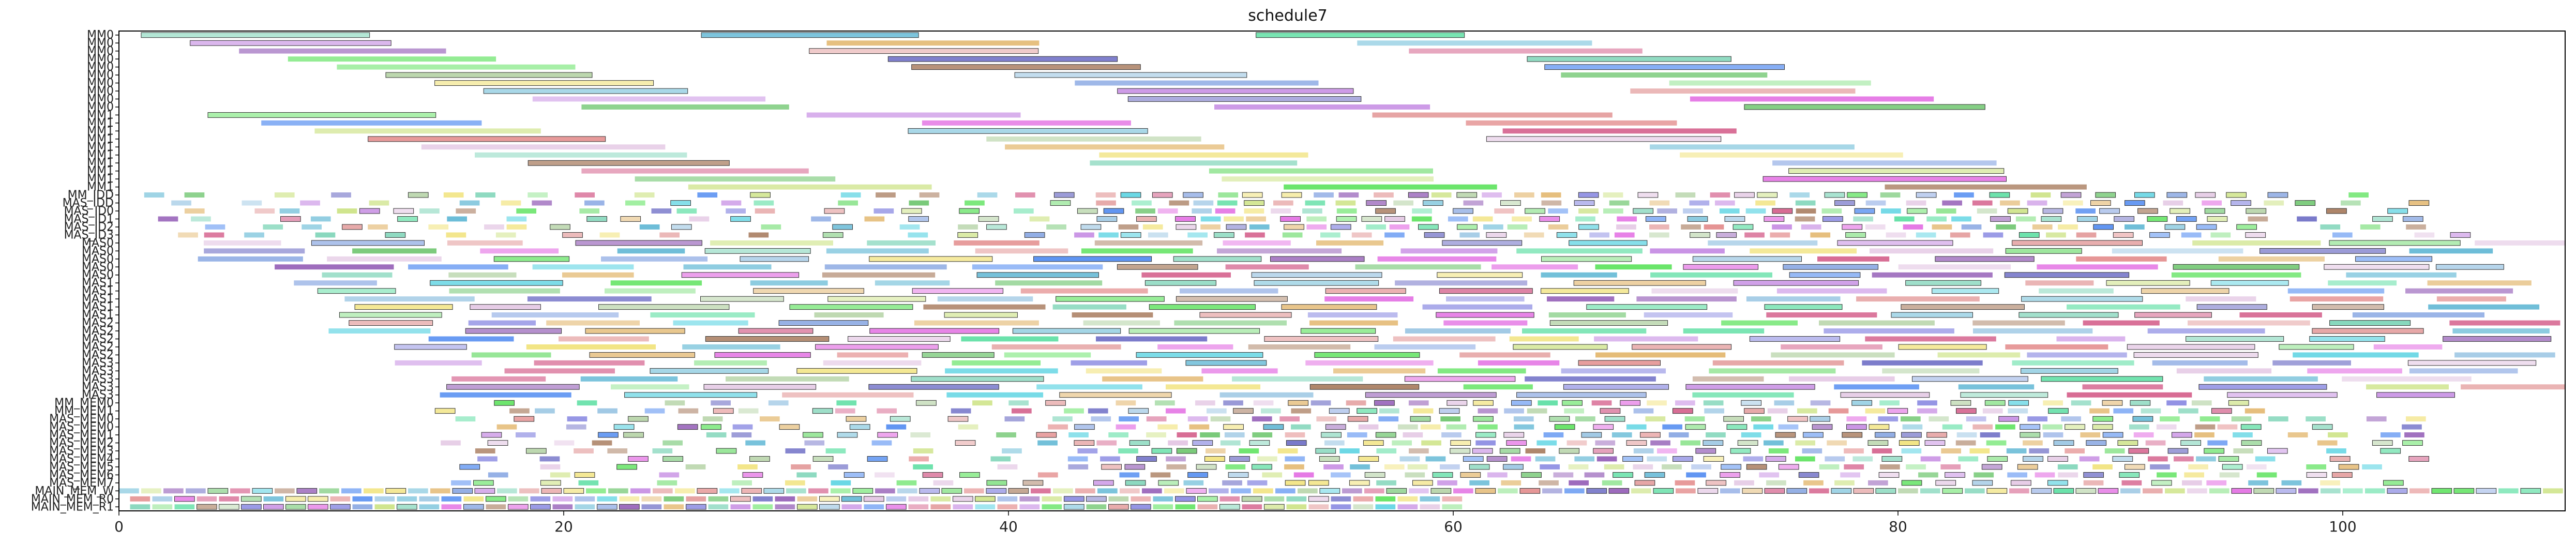  I want to click on y-tick-label: MAS_ID2, so click(89, 227).